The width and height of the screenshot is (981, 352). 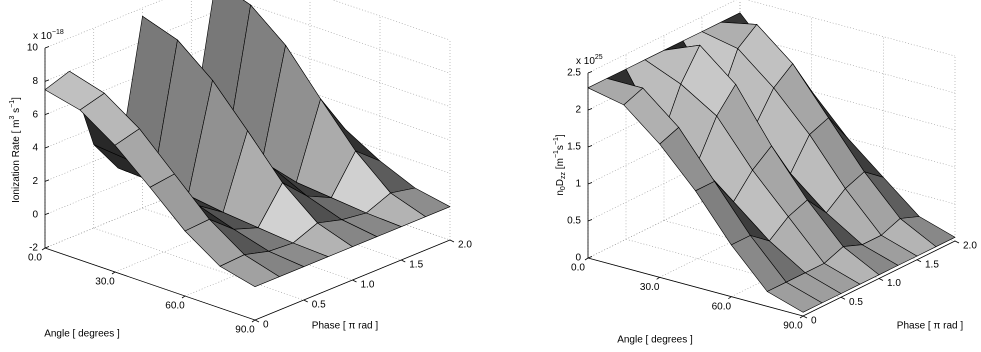 What do you see at coordinates (16, 161) in the screenshot?
I see `label-part: Ionization Rate [ m` at bounding box center [16, 161].